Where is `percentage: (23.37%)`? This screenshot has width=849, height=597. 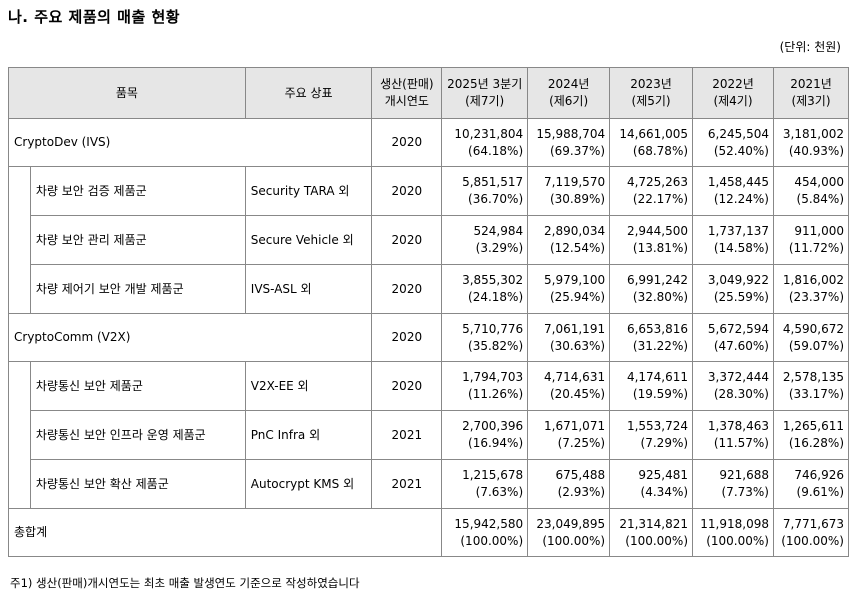 percentage: (23.37%) is located at coordinates (816, 297).